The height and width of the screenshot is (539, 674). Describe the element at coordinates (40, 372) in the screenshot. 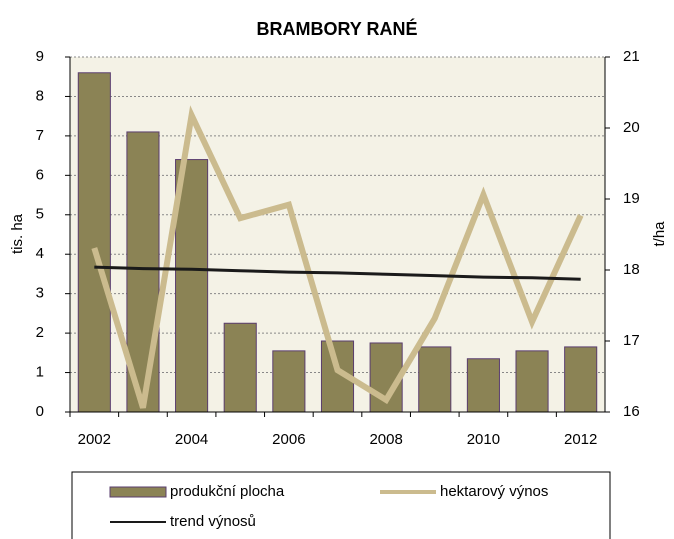

I see `y-tick-label: 1` at that location.